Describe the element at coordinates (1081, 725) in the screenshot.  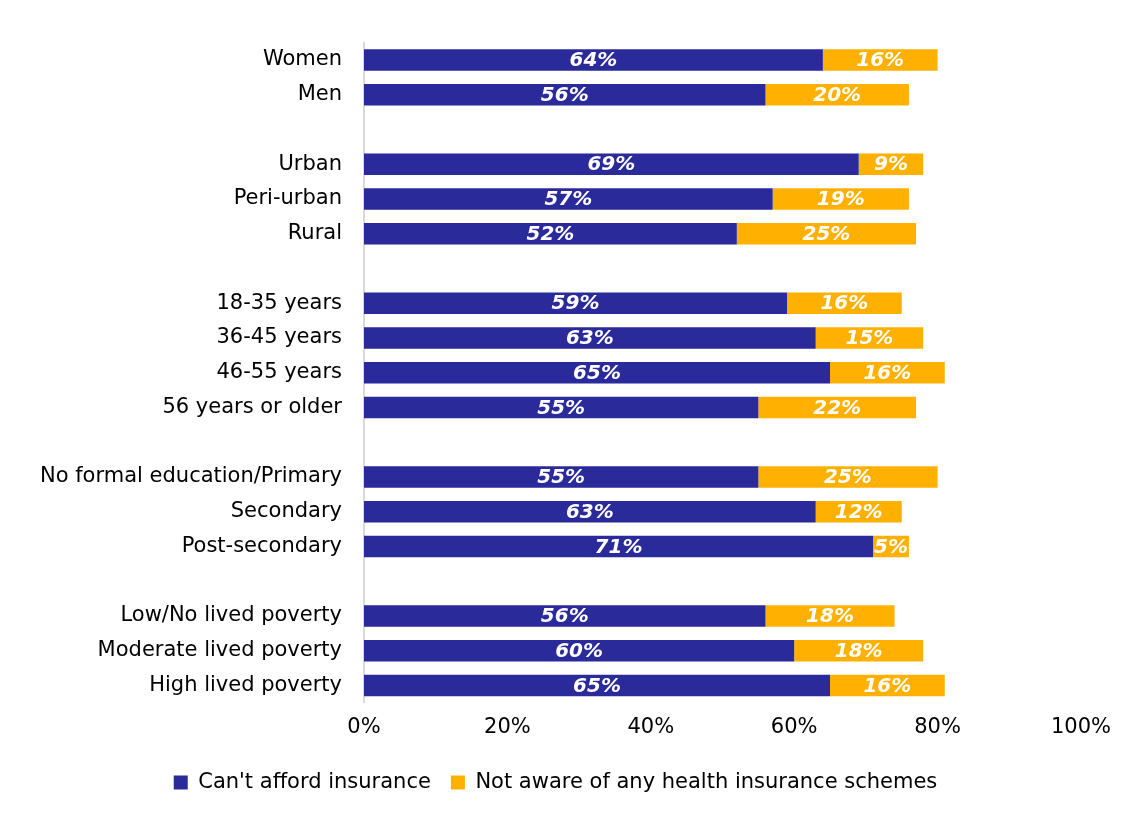
I see `x-tick-label: 100%` at that location.